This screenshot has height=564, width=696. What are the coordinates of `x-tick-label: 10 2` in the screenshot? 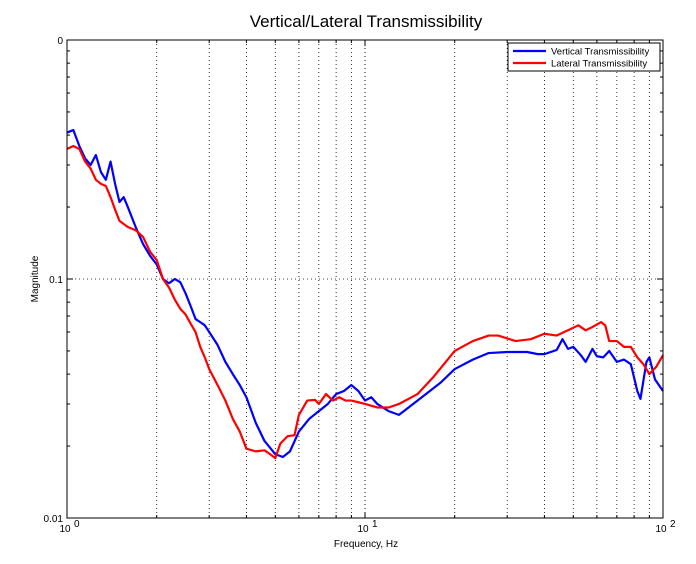 It's located at (665, 527).